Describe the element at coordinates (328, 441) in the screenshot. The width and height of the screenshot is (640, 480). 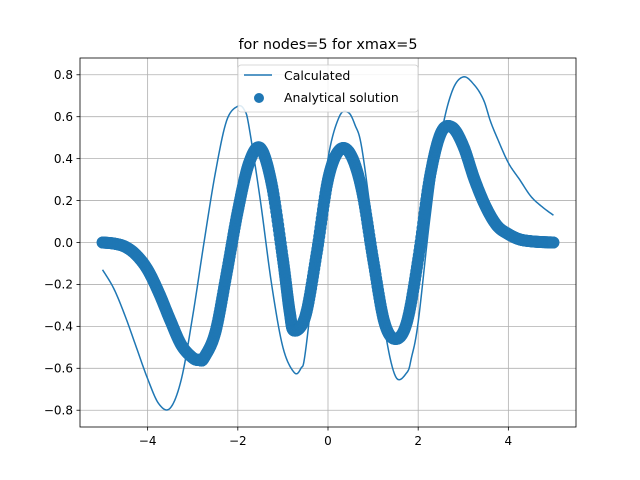
I see `x-tick-label: 0` at that location.